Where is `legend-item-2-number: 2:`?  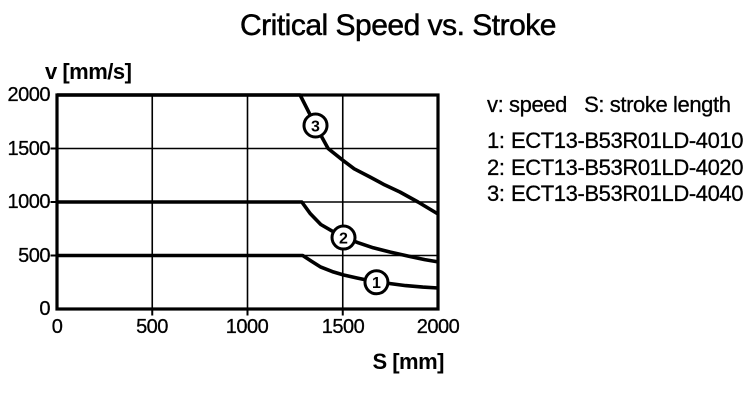
legend-item-2-number: 2: is located at coordinates (496, 167).